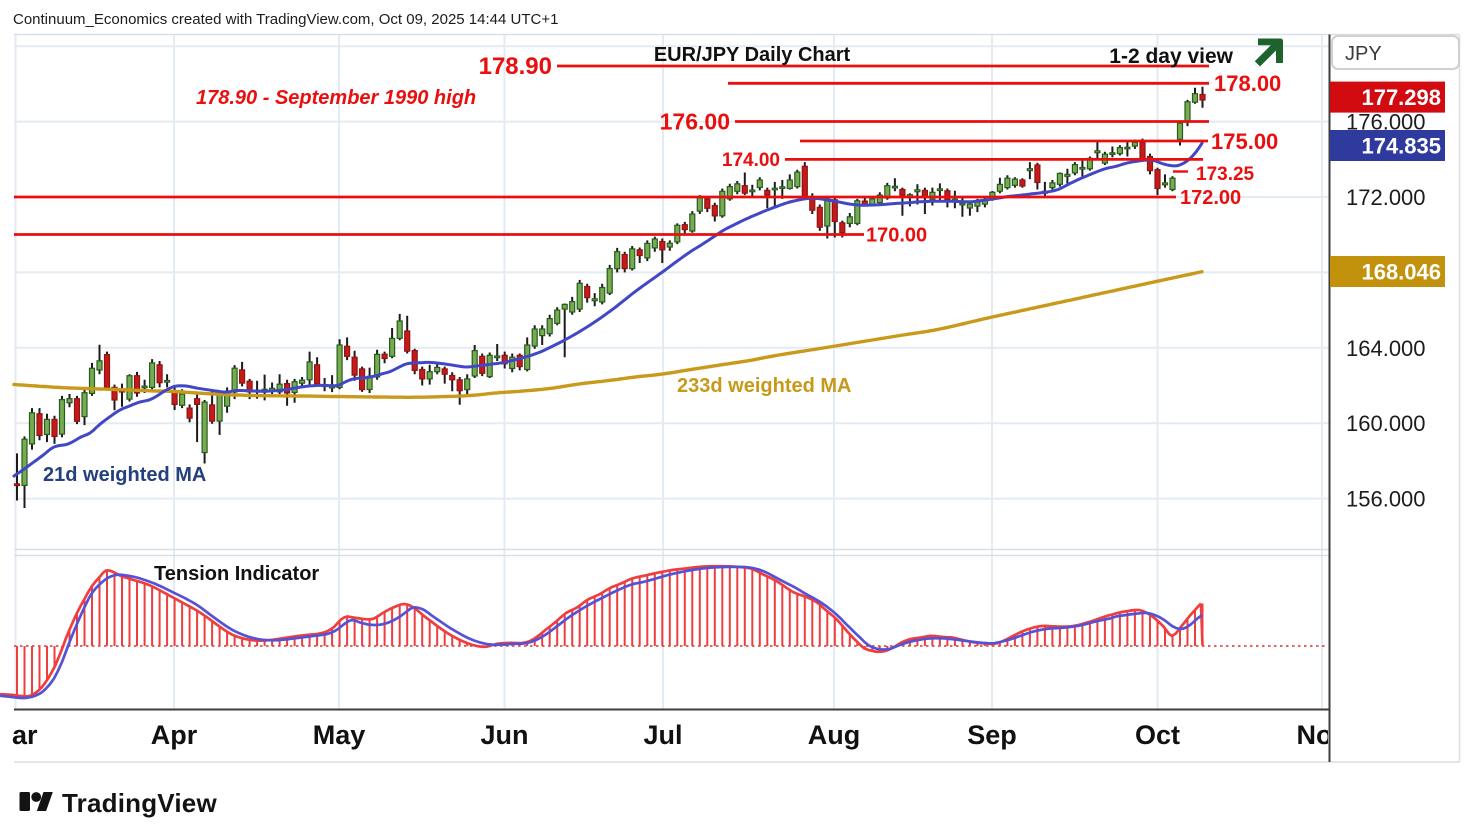 This screenshot has width=1474, height=840. What do you see at coordinates (1386, 348) in the screenshot?
I see `svg-text: 164.000` at bounding box center [1386, 348].